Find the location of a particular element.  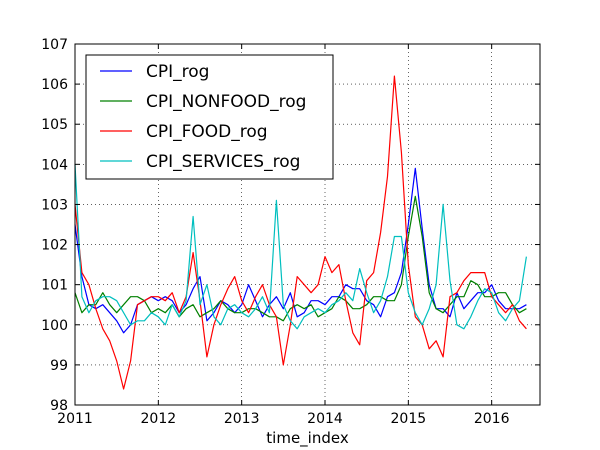

legend-box is located at coordinates (209, 117).